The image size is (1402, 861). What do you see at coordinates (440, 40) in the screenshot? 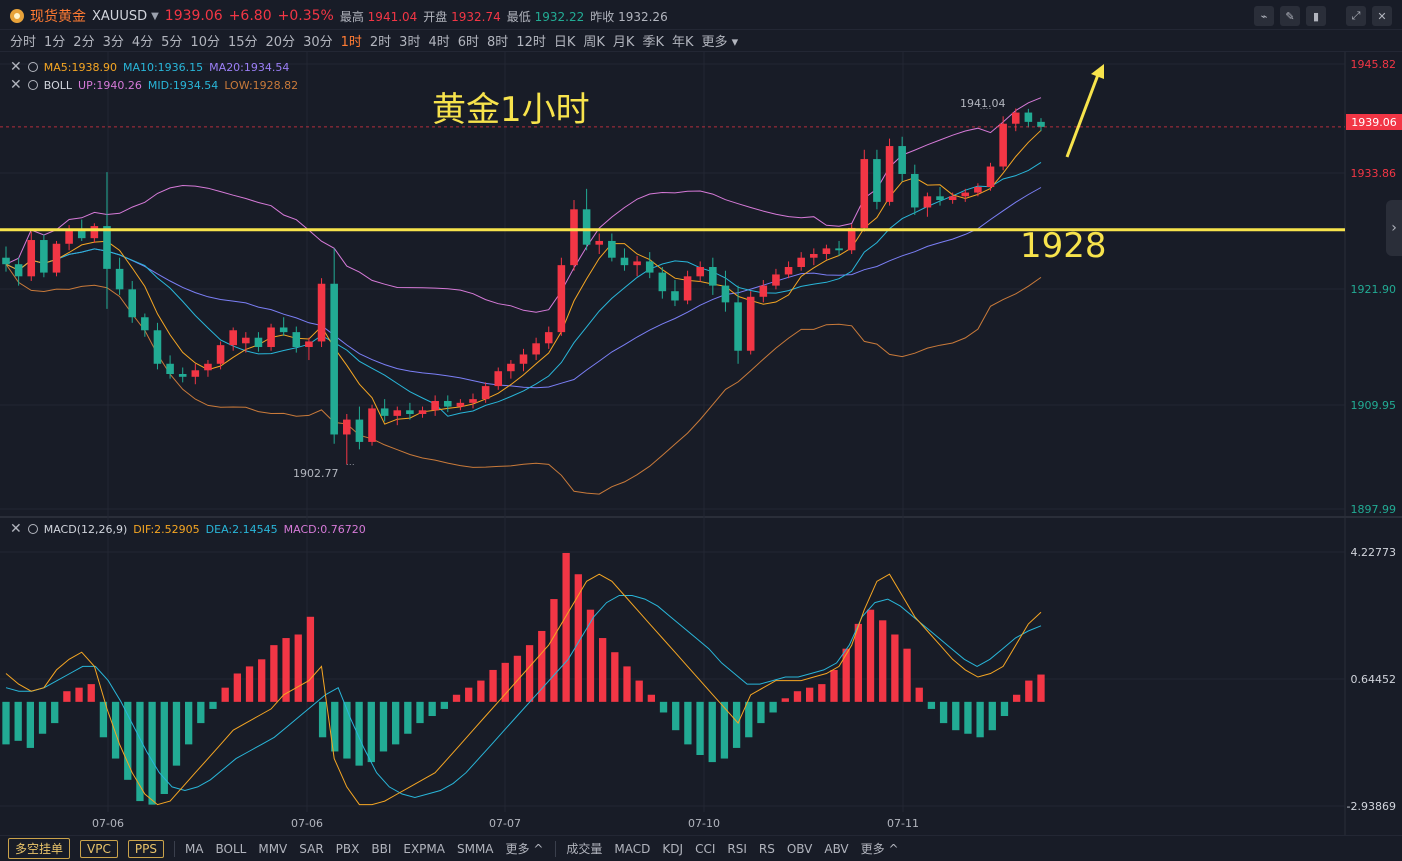
I see `period-13: 4时` at bounding box center [440, 40].